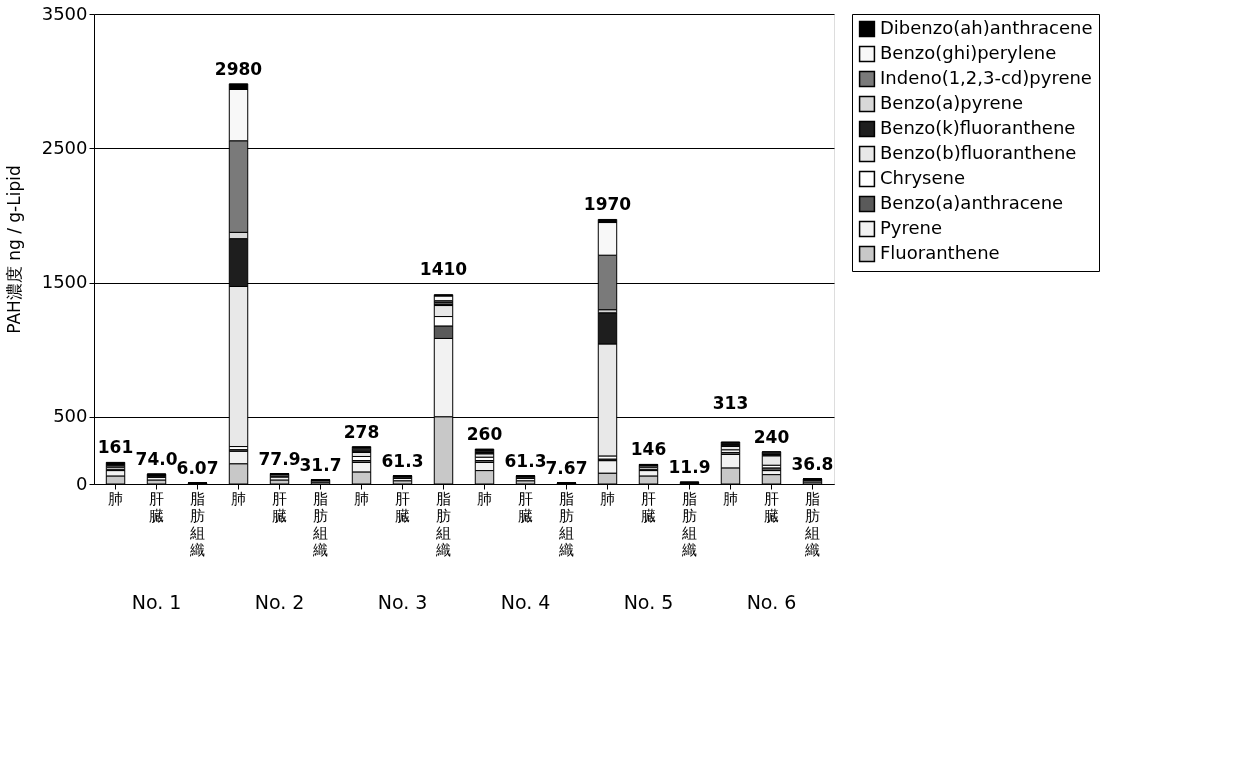  What do you see at coordinates (972, 202) in the screenshot?
I see `legend-label: Benzo(a)anthracene` at bounding box center [972, 202].